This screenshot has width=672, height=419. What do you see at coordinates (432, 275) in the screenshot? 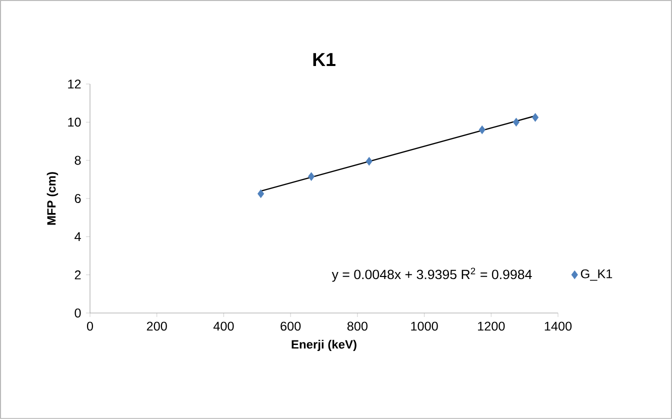
I see `annotation: y = 0.0048x + 3.9395 R$^{2}$ = 0.9984` at bounding box center [432, 275].